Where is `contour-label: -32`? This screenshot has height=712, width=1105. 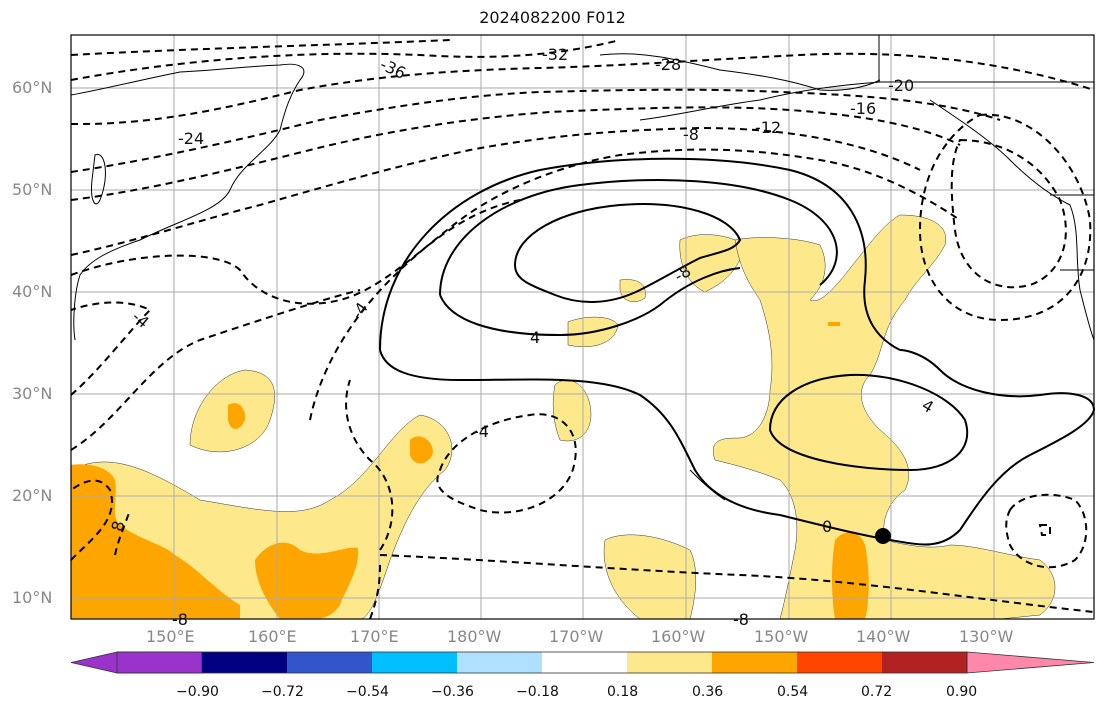
contour-label: -32 is located at coordinates (555, 54).